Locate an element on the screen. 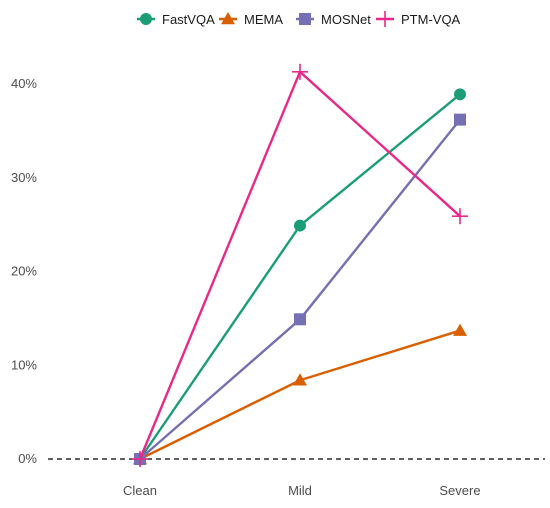 Image resolution: width=550 pixels, height=508 pixels. legend-label: MOSNet is located at coordinates (346, 19).